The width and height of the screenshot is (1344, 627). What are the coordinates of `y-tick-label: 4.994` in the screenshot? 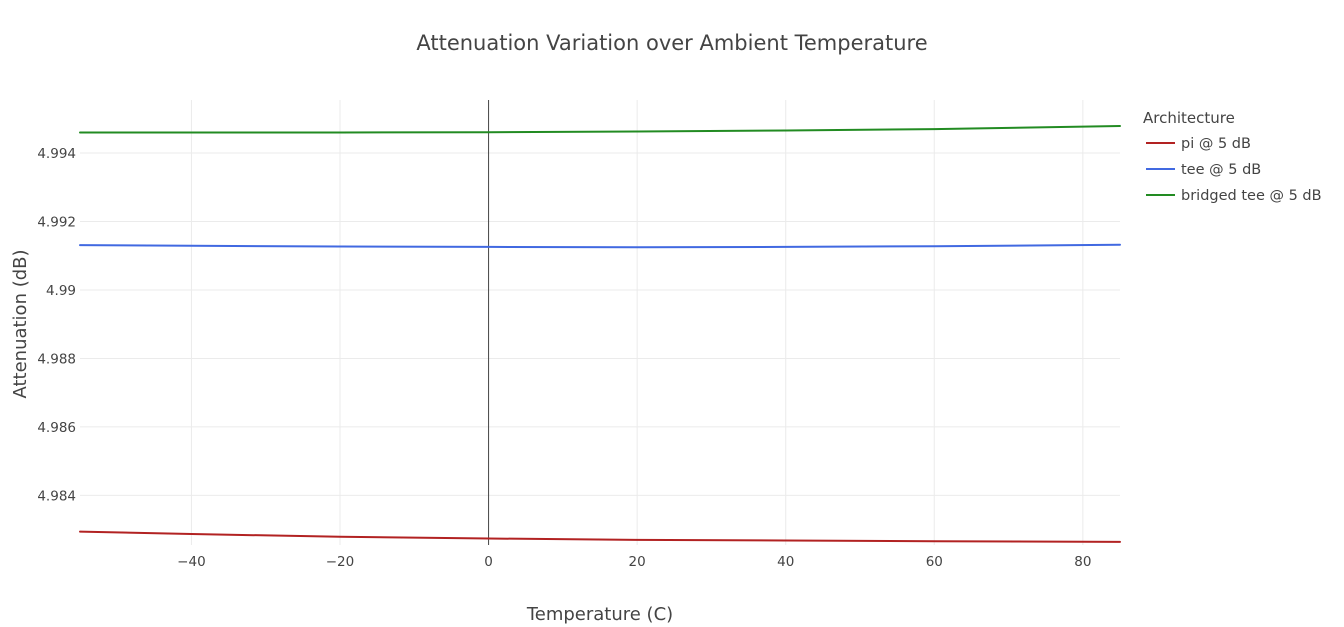 It's located at (56, 154).